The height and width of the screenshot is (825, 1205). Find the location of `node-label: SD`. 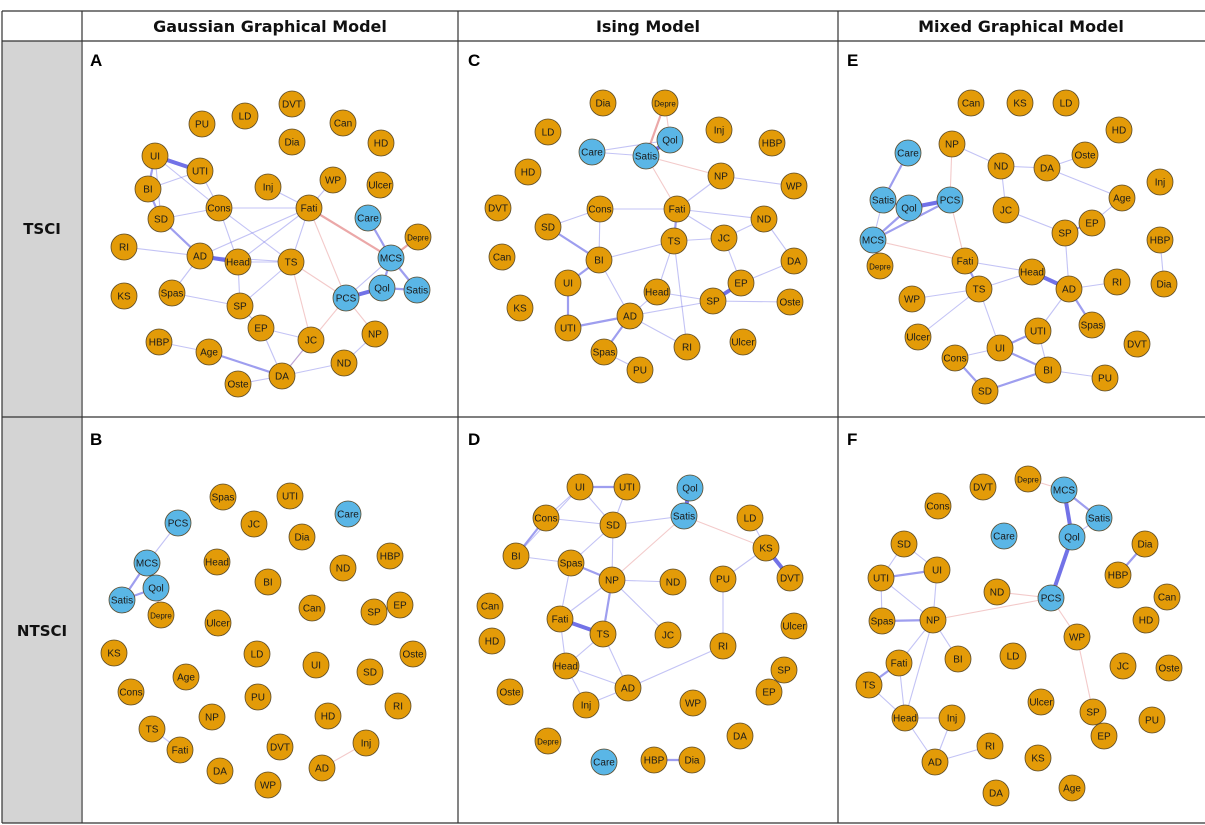

node-label: SD is located at coordinates (613, 526).